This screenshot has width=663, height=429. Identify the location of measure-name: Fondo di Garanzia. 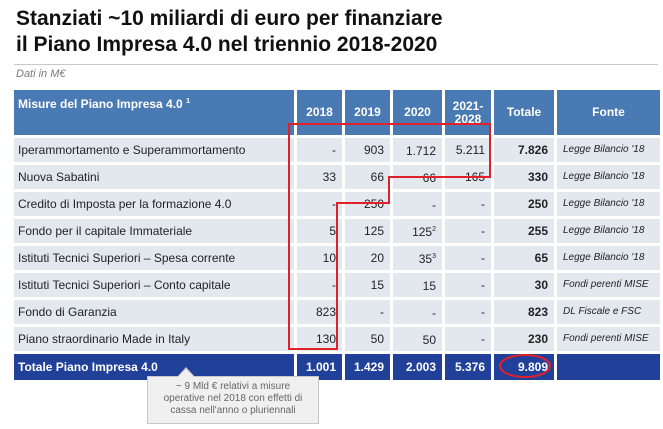
(154, 312).